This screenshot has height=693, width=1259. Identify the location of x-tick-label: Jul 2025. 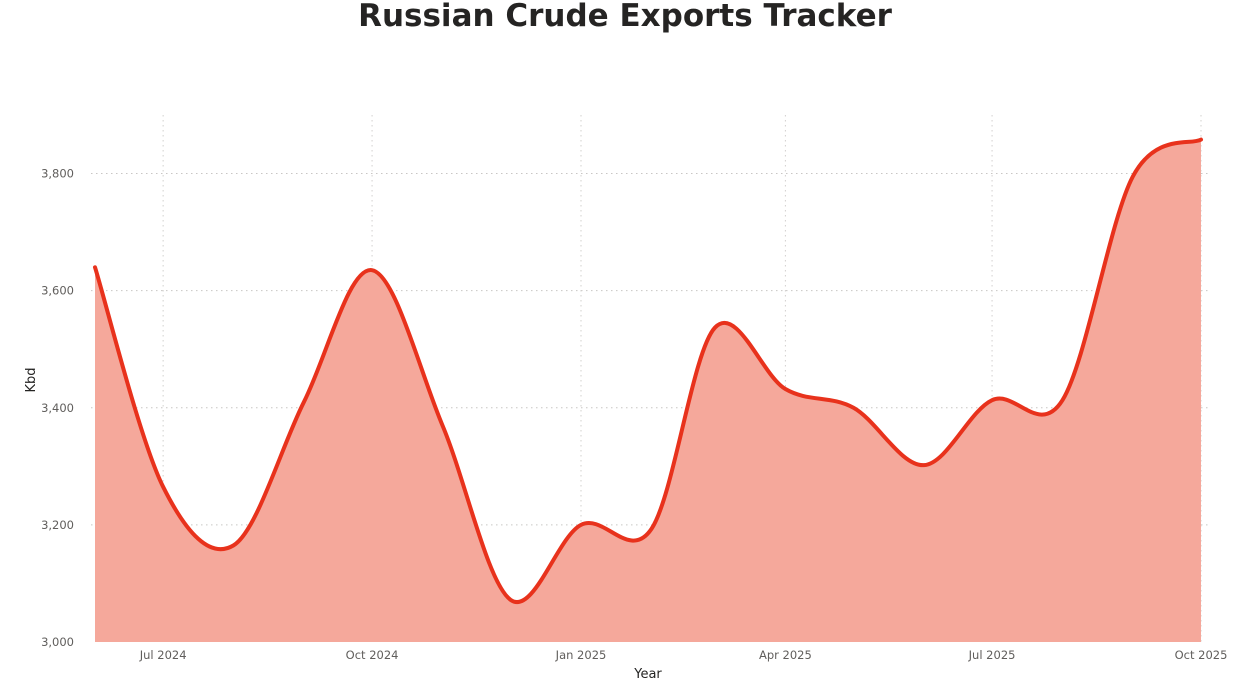
(992, 655).